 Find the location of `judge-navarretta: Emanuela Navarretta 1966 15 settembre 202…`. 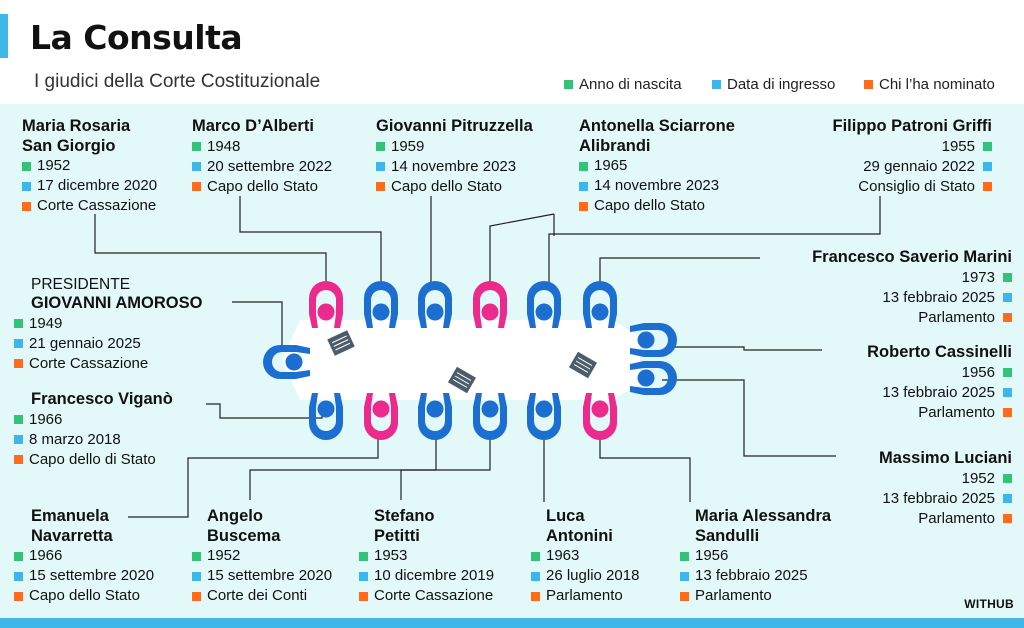

judge-navarretta: Emanuela Navarretta 1966 15 settembre 202… is located at coordinates (84, 556).